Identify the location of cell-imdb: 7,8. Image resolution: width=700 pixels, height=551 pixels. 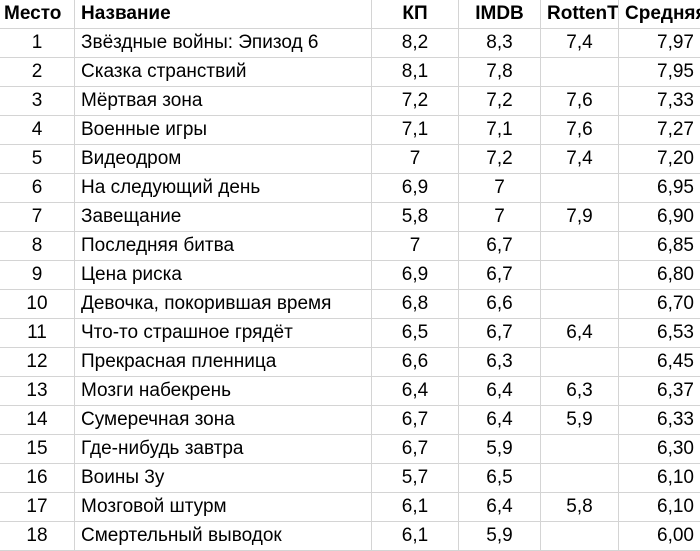
(499, 72).